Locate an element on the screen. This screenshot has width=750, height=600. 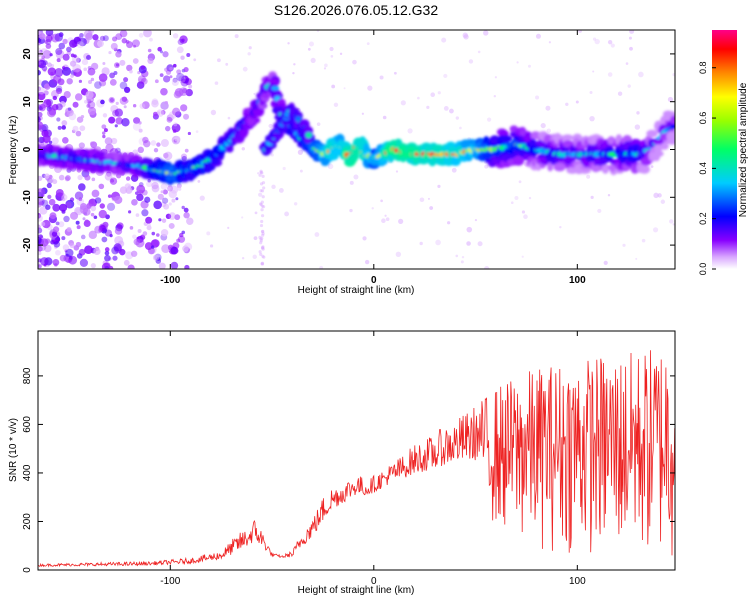
y-tick-label: 400 is located at coordinates (27, 472).